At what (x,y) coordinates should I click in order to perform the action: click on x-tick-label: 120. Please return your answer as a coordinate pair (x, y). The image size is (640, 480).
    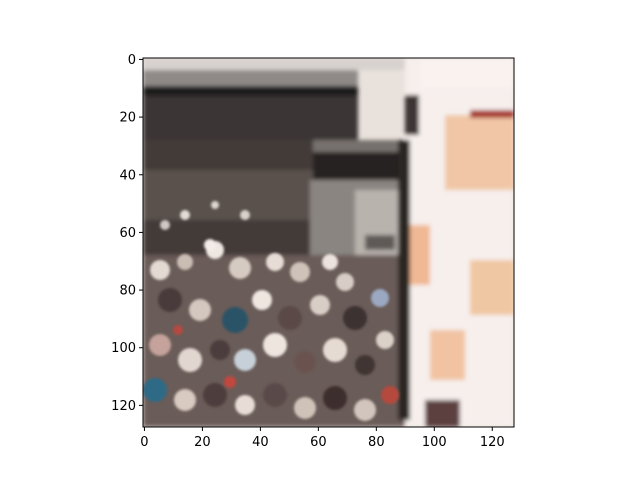
    Looking at the image, I should click on (492, 442).